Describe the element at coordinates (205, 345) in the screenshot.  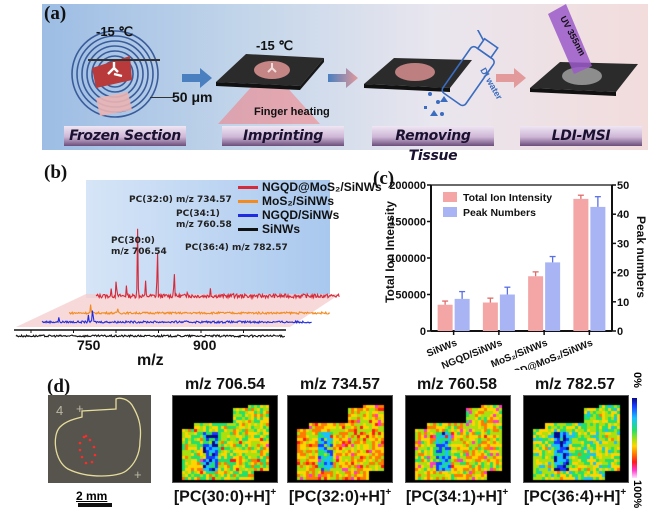
I see `x-tick-900: 900` at that location.